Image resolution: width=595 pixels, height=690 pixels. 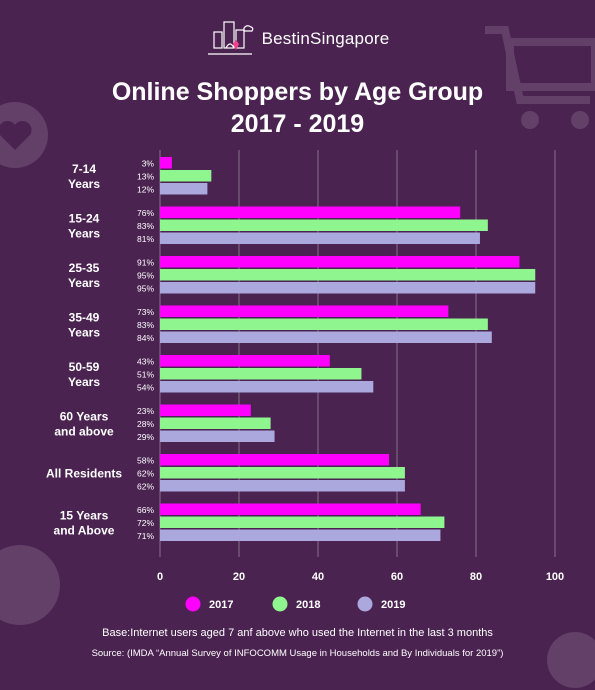 What do you see at coordinates (84, 473) in the screenshot?
I see `category-label: All Residents` at bounding box center [84, 473].